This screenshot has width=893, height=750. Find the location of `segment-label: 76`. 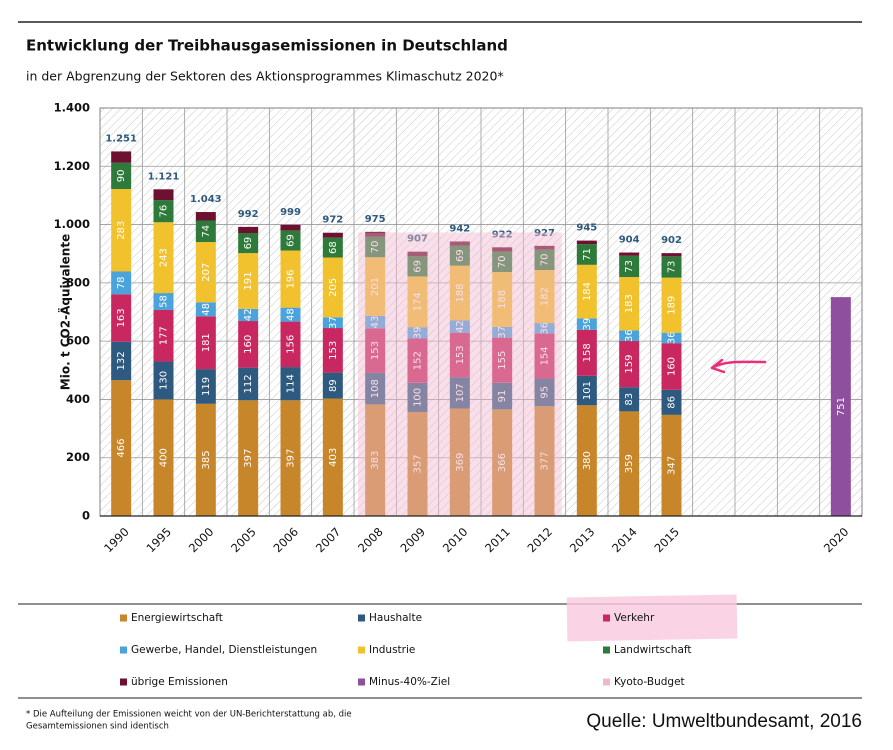

segment-label: 76 is located at coordinates (164, 211).